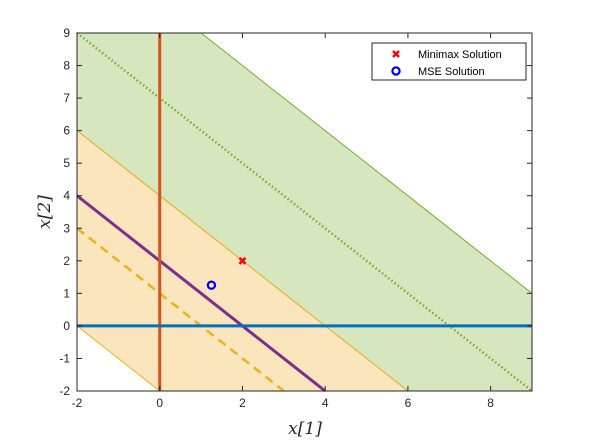 The width and height of the screenshot is (589, 442). Describe the element at coordinates (451, 72) in the screenshot. I see `legend-label-2: MSE Solution` at that location.